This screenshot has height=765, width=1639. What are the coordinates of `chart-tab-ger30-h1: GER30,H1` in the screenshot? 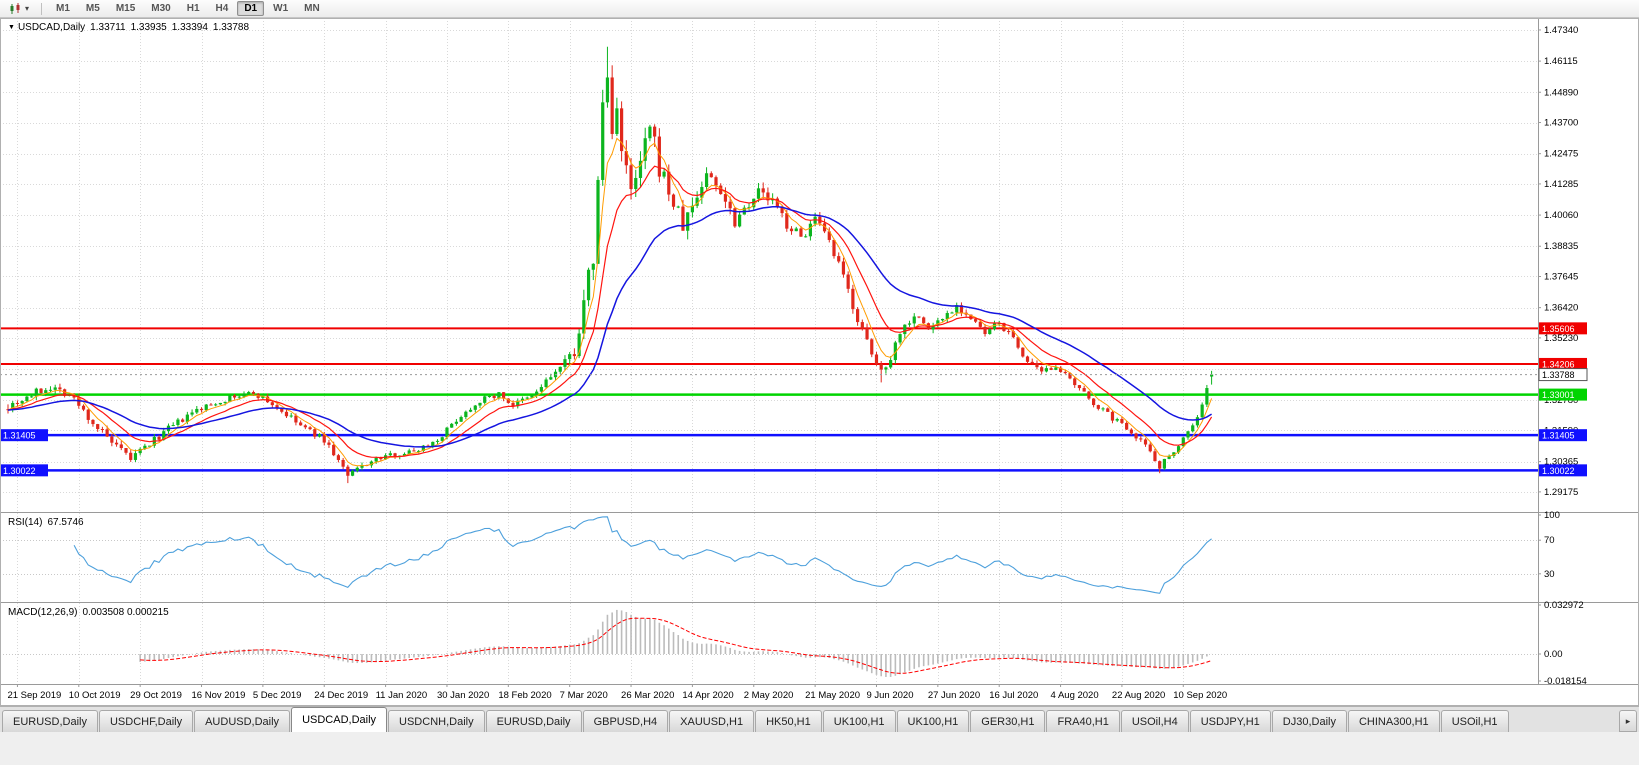 It's located at (1008, 721).